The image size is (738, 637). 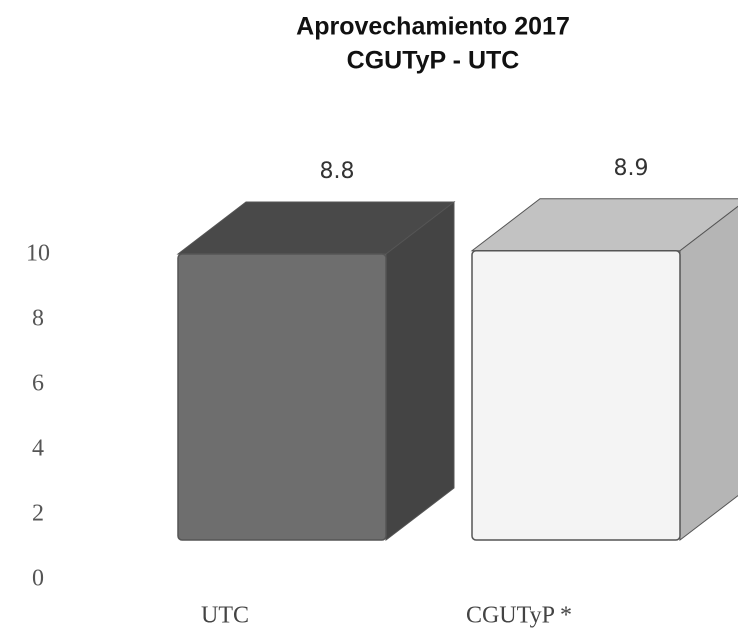 I want to click on y-tick-label: 2, so click(x=38, y=514).